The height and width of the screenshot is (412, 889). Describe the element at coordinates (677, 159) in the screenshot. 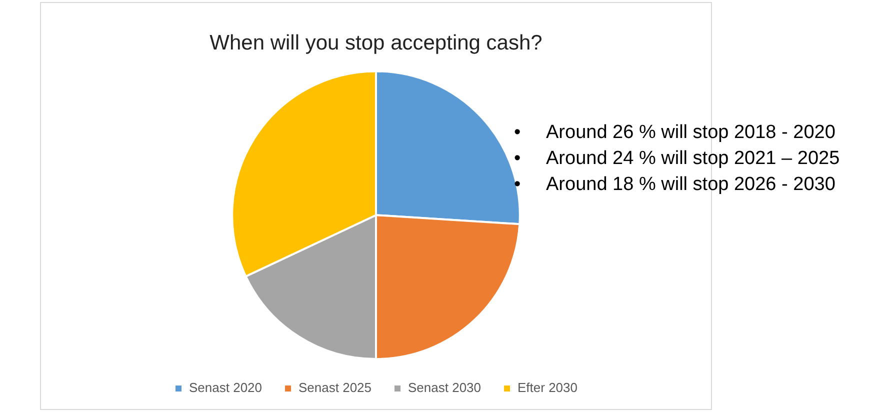

I see `text: • Around 24 % will stop 2021 – 2025` at that location.